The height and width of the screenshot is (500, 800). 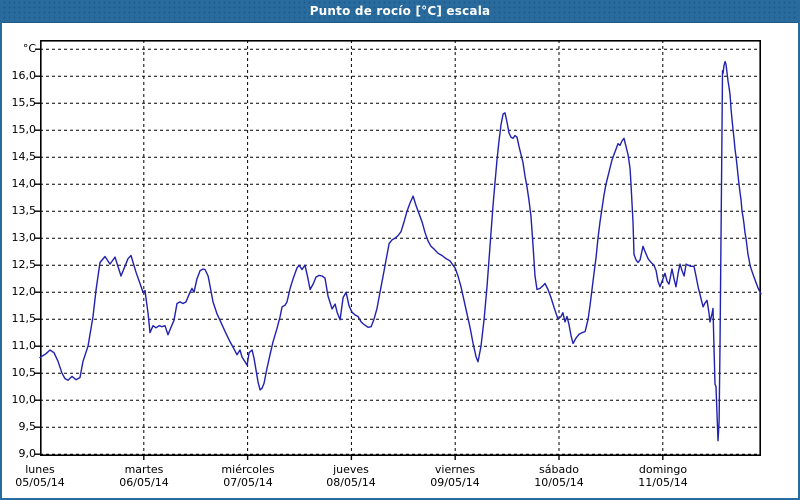 I want to click on day-date: 07/05/14, so click(x=248, y=482).